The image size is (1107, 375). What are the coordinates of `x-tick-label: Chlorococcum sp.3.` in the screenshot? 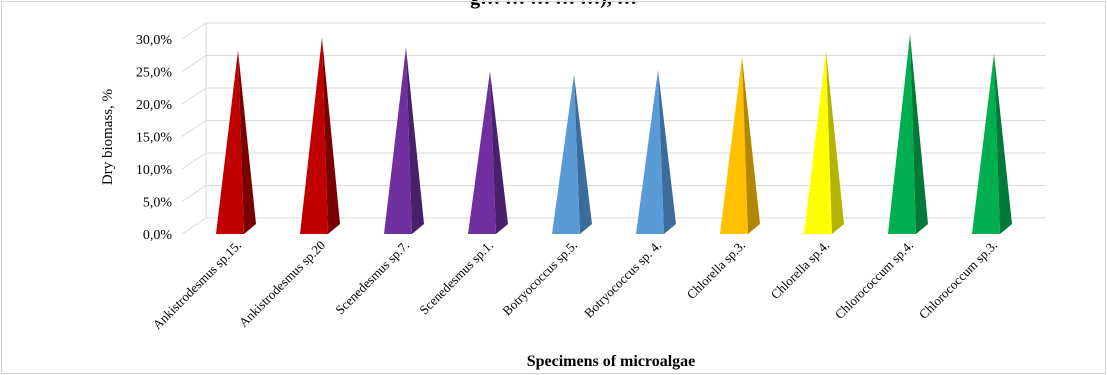 It's located at (958, 280).